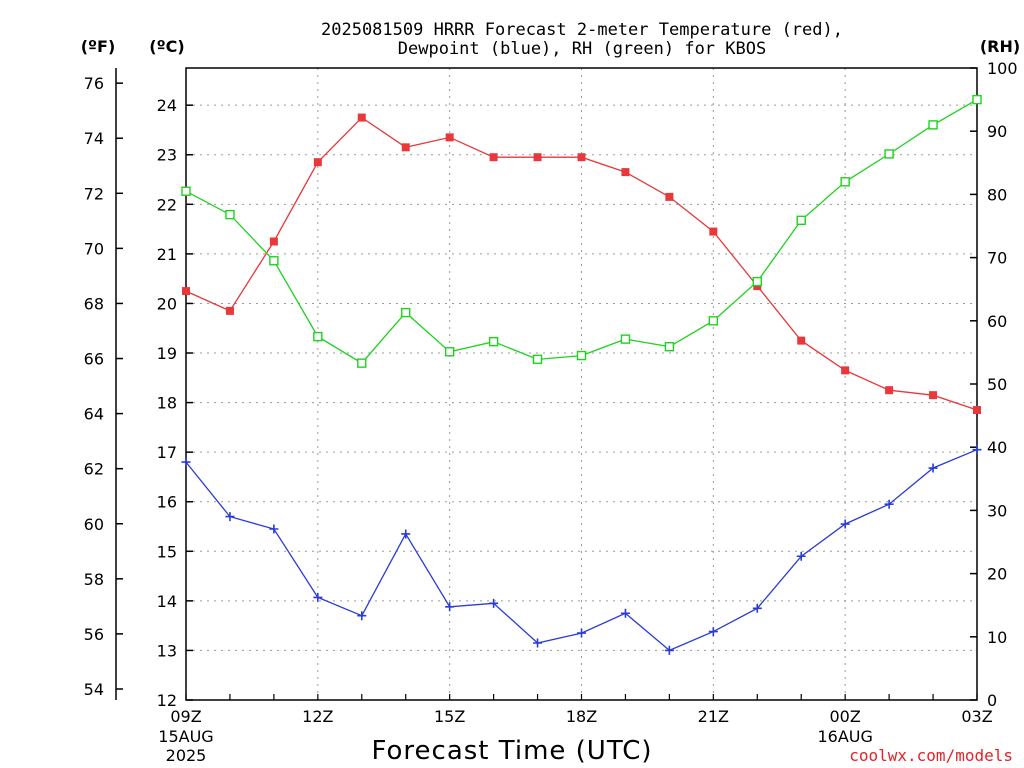  I want to click on x-tick-sublabel: 16AUG, so click(844, 736).